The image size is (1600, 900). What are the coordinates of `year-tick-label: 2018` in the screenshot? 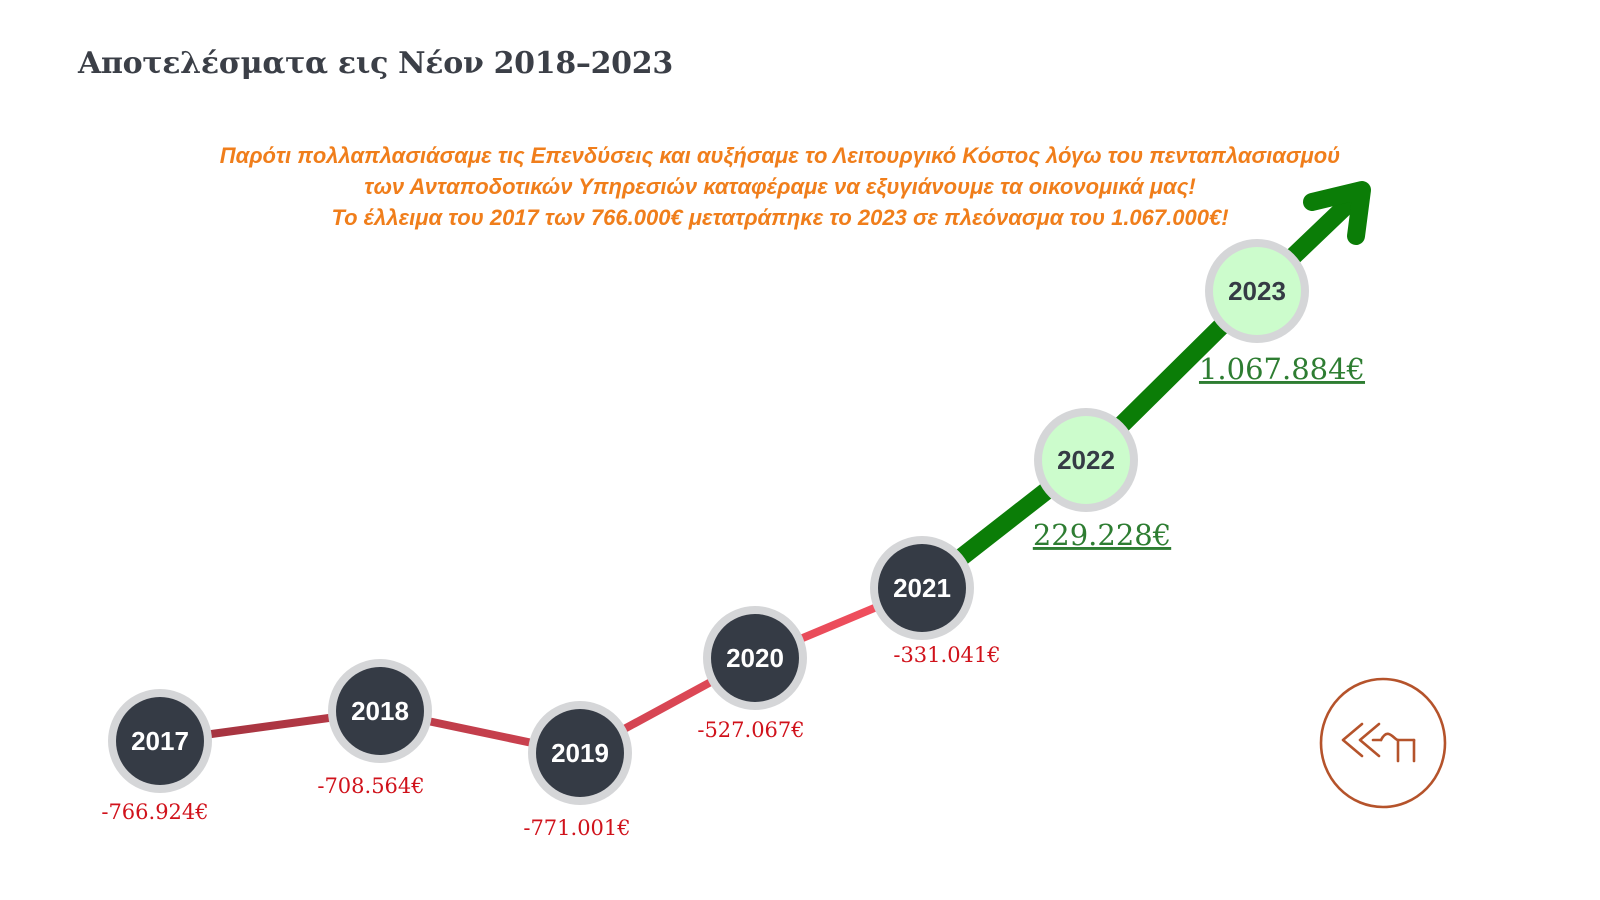 It's located at (380, 711).